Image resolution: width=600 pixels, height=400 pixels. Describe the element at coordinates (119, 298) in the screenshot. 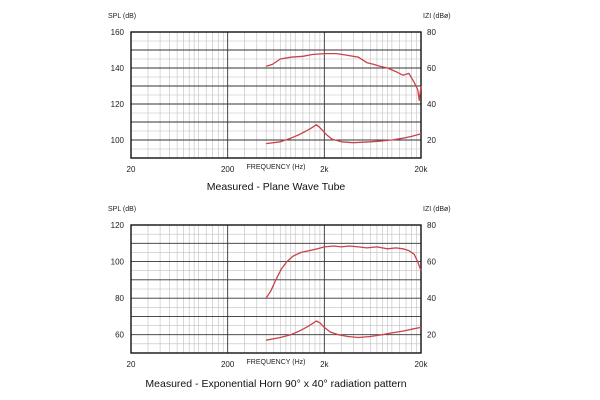

I see `y-tick-left: 80` at that location.